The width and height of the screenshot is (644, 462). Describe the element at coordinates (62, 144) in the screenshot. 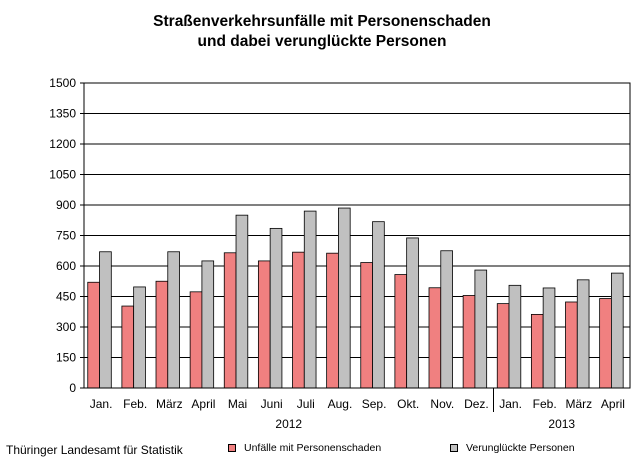

I see `y-tick-label: 1200` at that location.